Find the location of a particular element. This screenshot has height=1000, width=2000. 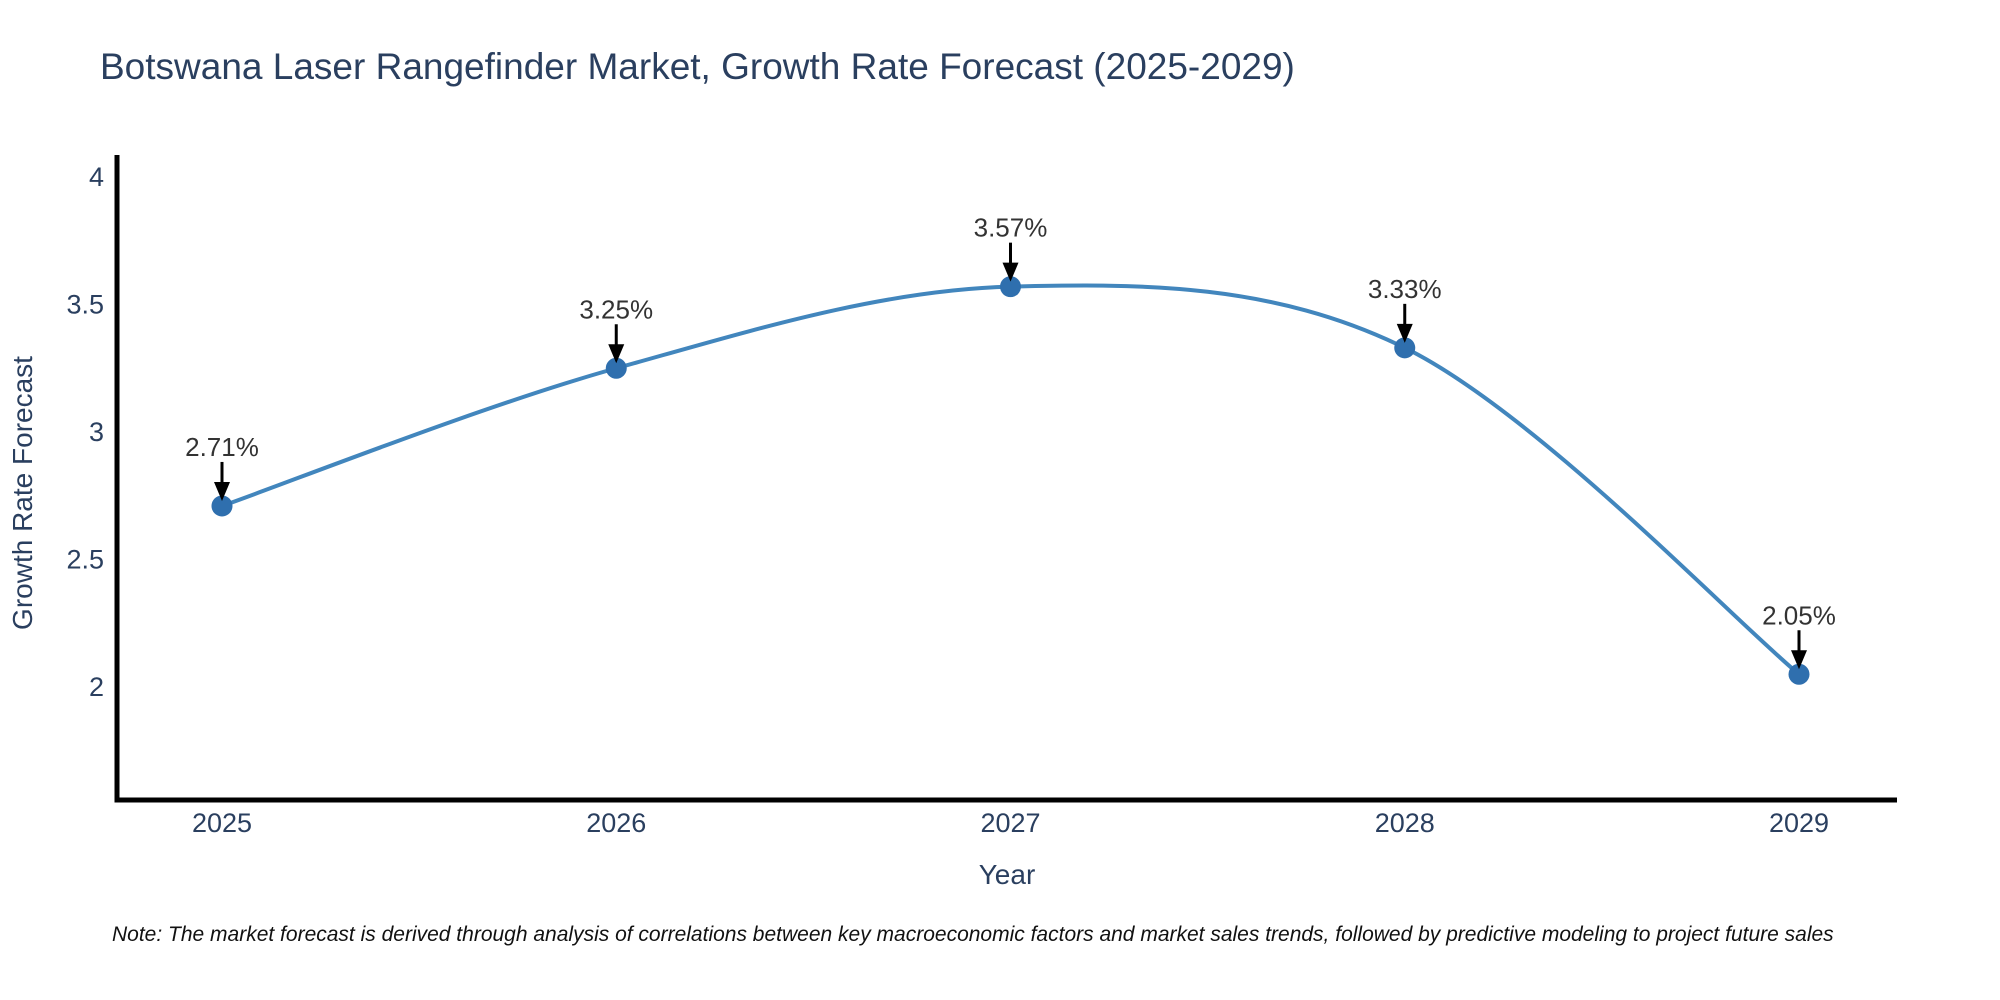

y-axis-title: Growth Rate Forecast is located at coordinates (22, 493).